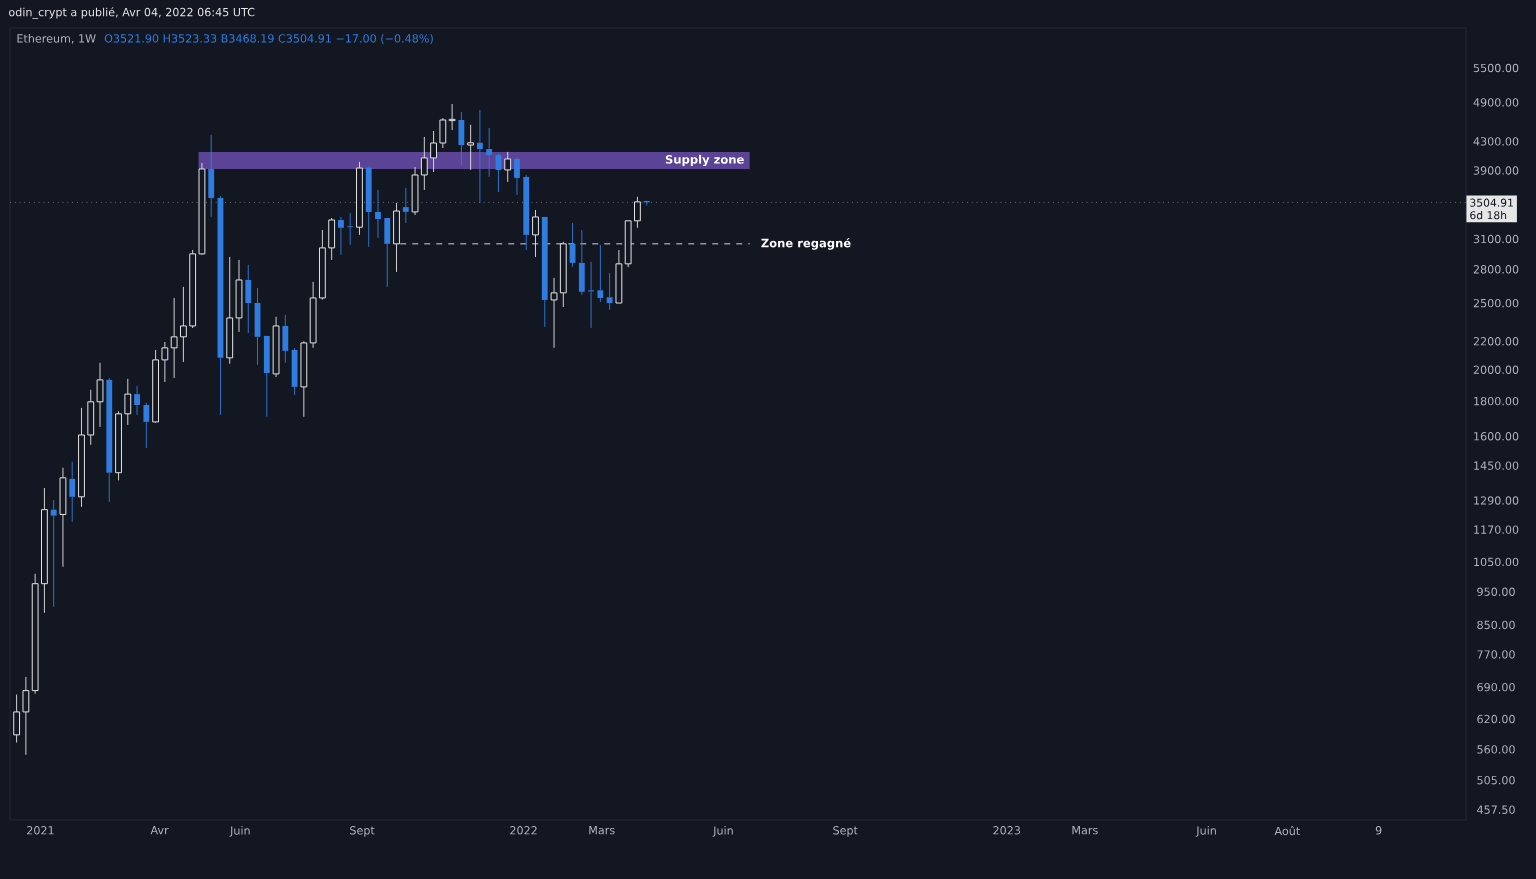  What do you see at coordinates (1496, 529) in the screenshot?
I see `y-tick-label: 1170.00` at bounding box center [1496, 529].